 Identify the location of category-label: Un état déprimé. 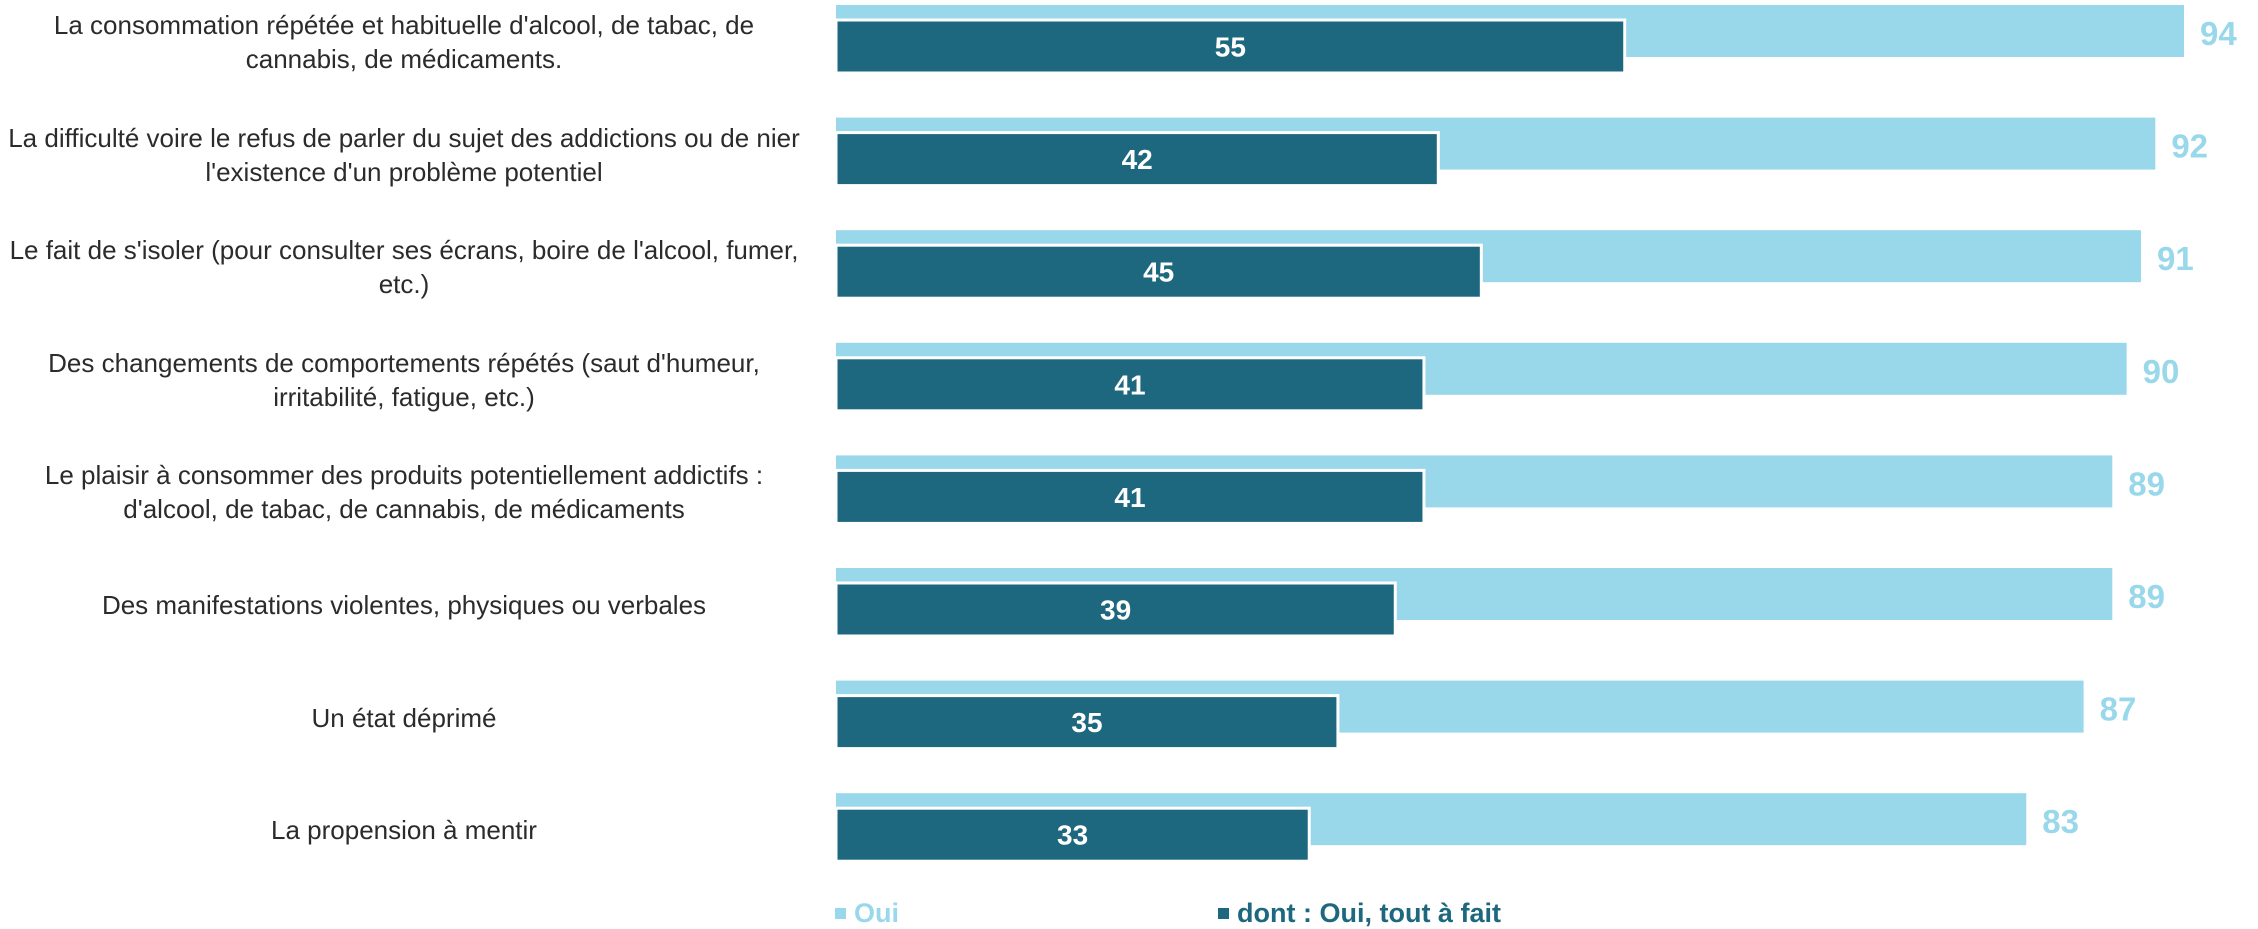
(404, 717).